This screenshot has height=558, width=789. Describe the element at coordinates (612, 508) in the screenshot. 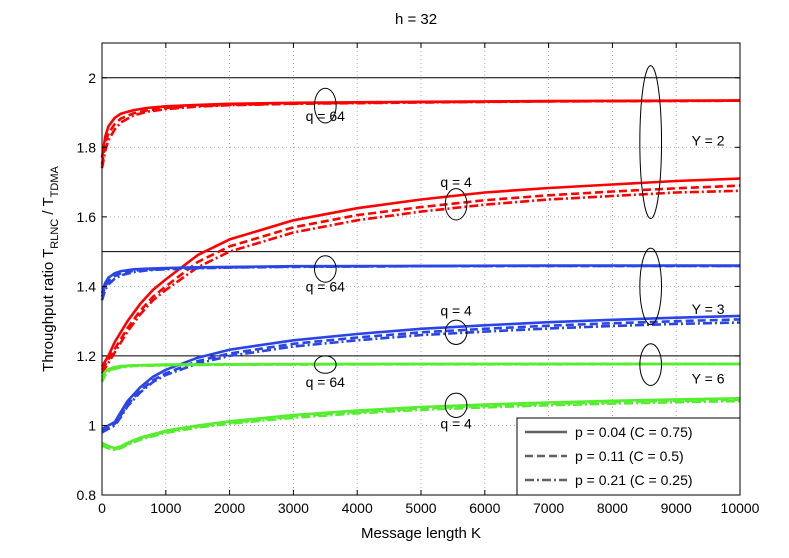

I see `x-tick-label: 8000` at that location.